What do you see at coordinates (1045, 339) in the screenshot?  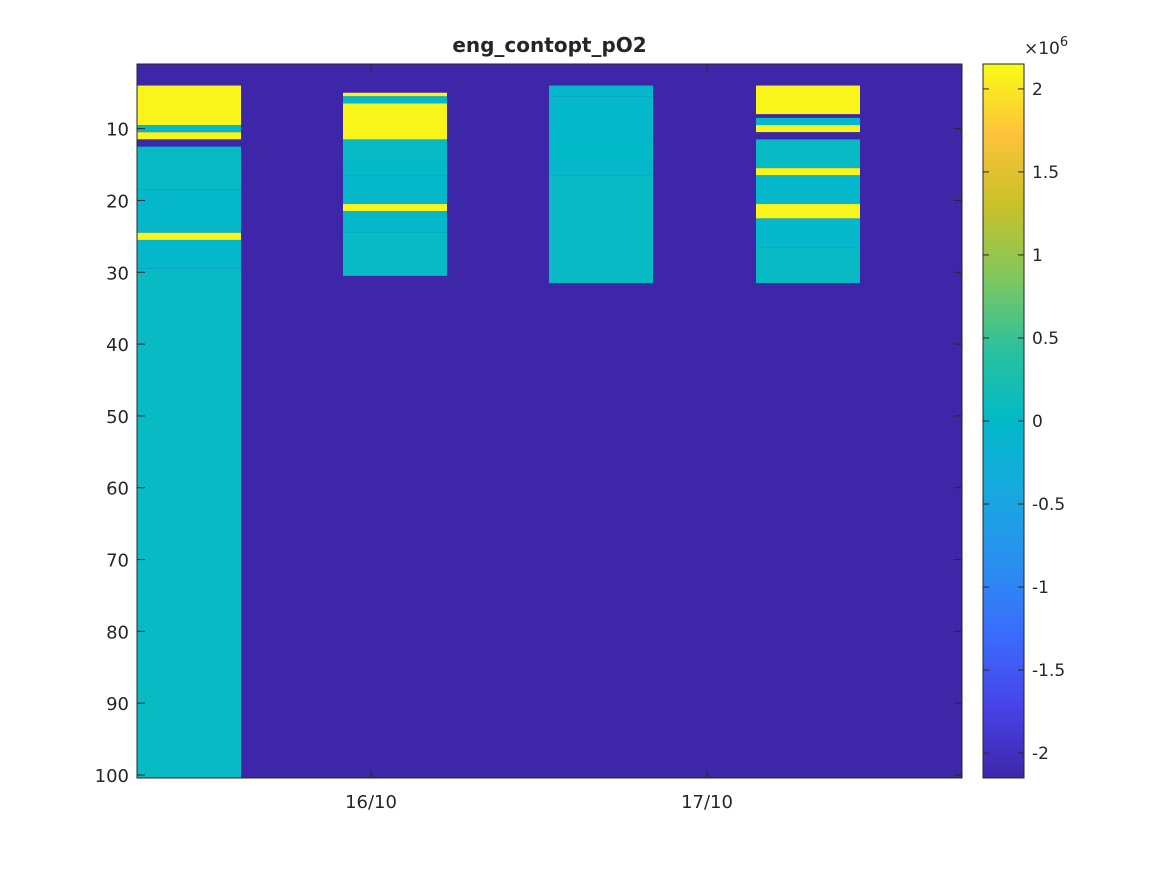 I see `colorbar-tick-label: 0.5` at bounding box center [1045, 339].